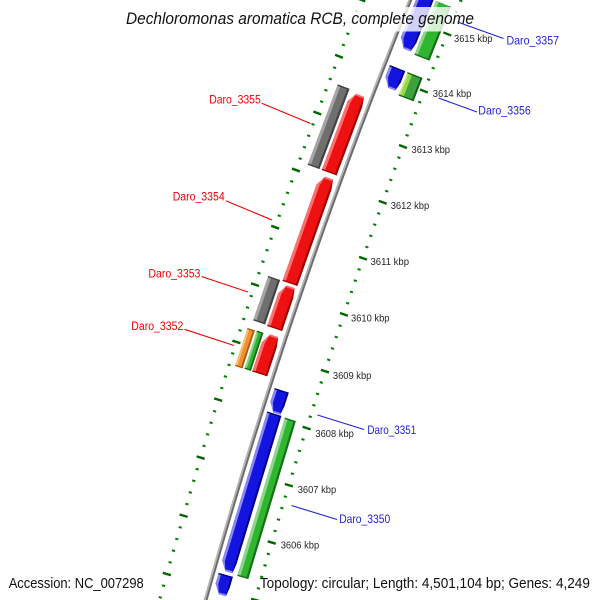 This screenshot has width=600, height=600. What do you see at coordinates (364, 519) in the screenshot?
I see `svg-text: Daro_3350` at bounding box center [364, 519].